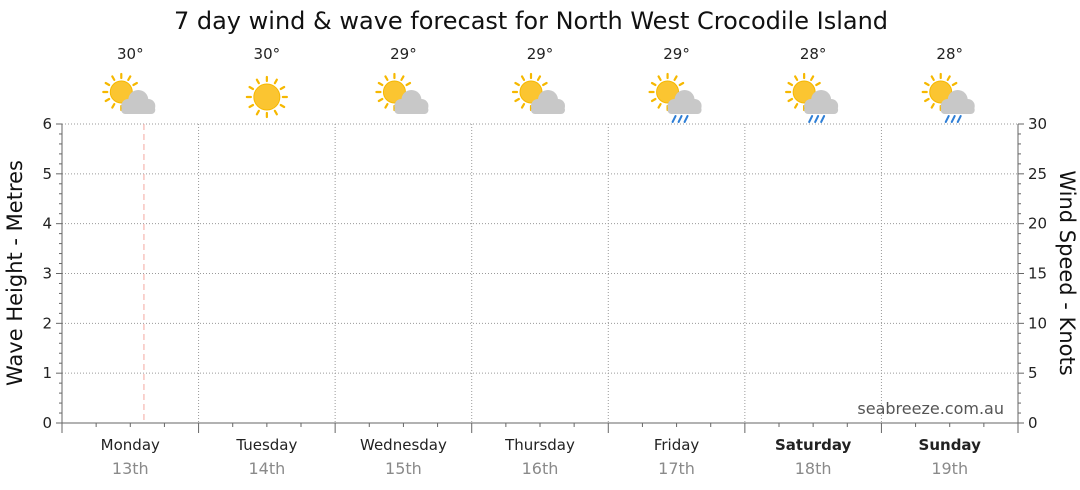 Image resolution: width=1080 pixels, height=490 pixels. What do you see at coordinates (15, 273) in the screenshot?
I see `left-axis-label: Wave Height - Metres` at bounding box center [15, 273].